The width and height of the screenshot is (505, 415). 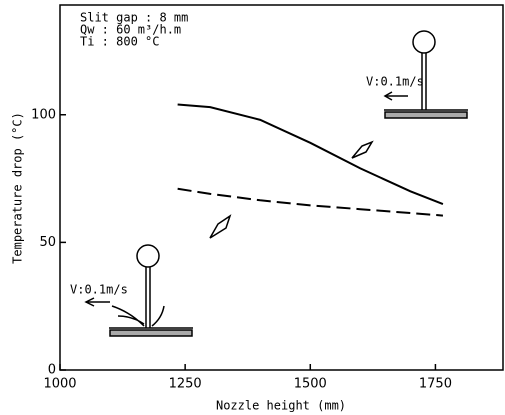 What do you see at coordinates (185, 384) in the screenshot?
I see `x-tick-label: 1250` at bounding box center [185, 384].